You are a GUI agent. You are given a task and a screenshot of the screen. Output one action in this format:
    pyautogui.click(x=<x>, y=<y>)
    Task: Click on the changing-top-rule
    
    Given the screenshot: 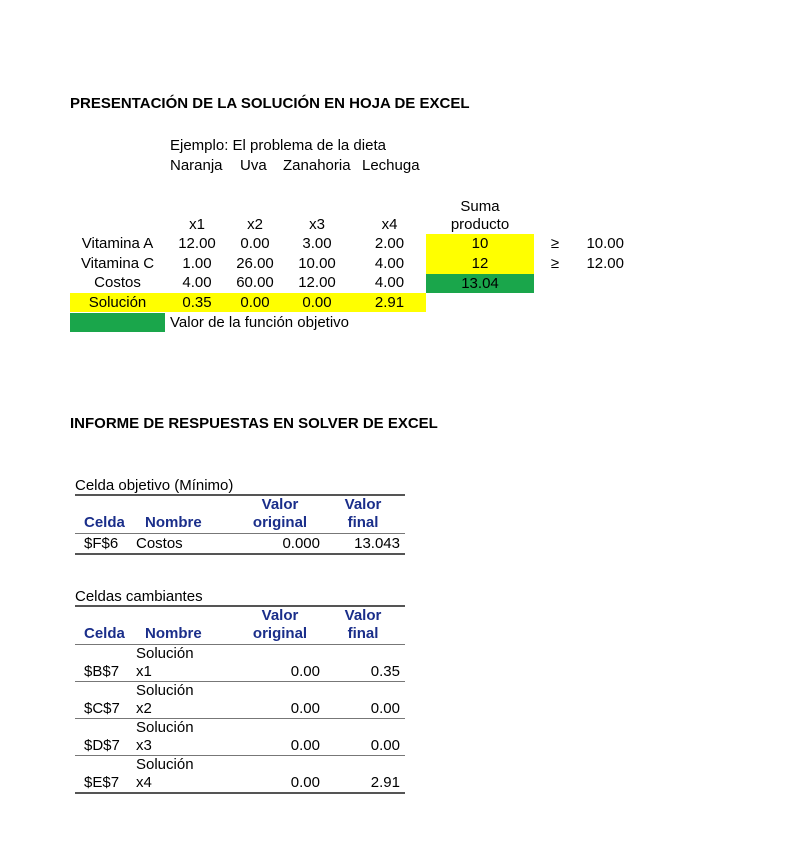 What is the action you would take?
    pyautogui.click(x=240, y=606)
    